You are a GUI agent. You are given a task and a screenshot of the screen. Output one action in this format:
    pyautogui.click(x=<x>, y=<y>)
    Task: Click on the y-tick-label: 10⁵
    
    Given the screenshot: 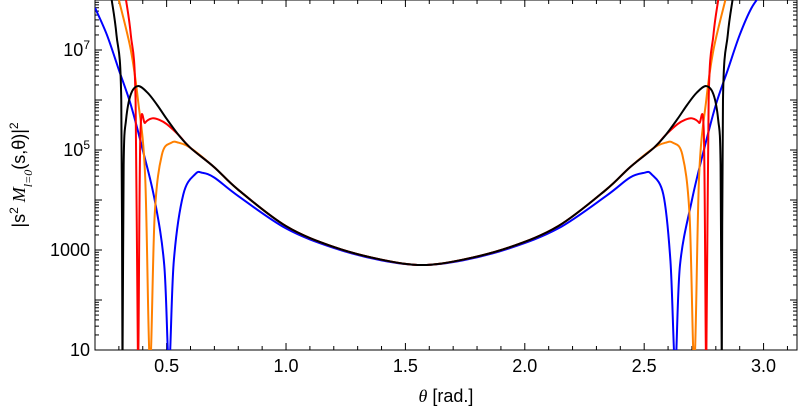 What is the action you would take?
    pyautogui.click(x=76, y=149)
    